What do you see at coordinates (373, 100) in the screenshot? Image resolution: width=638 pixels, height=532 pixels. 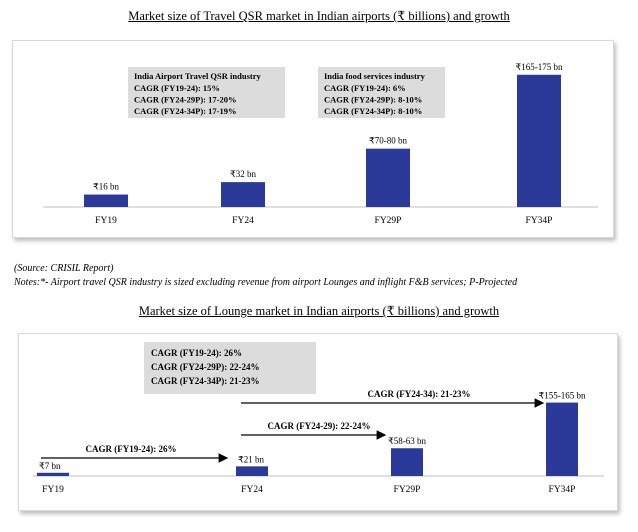 I see `annotation-box-2-line-2: CAGR (FY24-29P): 8-10%` at bounding box center [373, 100].